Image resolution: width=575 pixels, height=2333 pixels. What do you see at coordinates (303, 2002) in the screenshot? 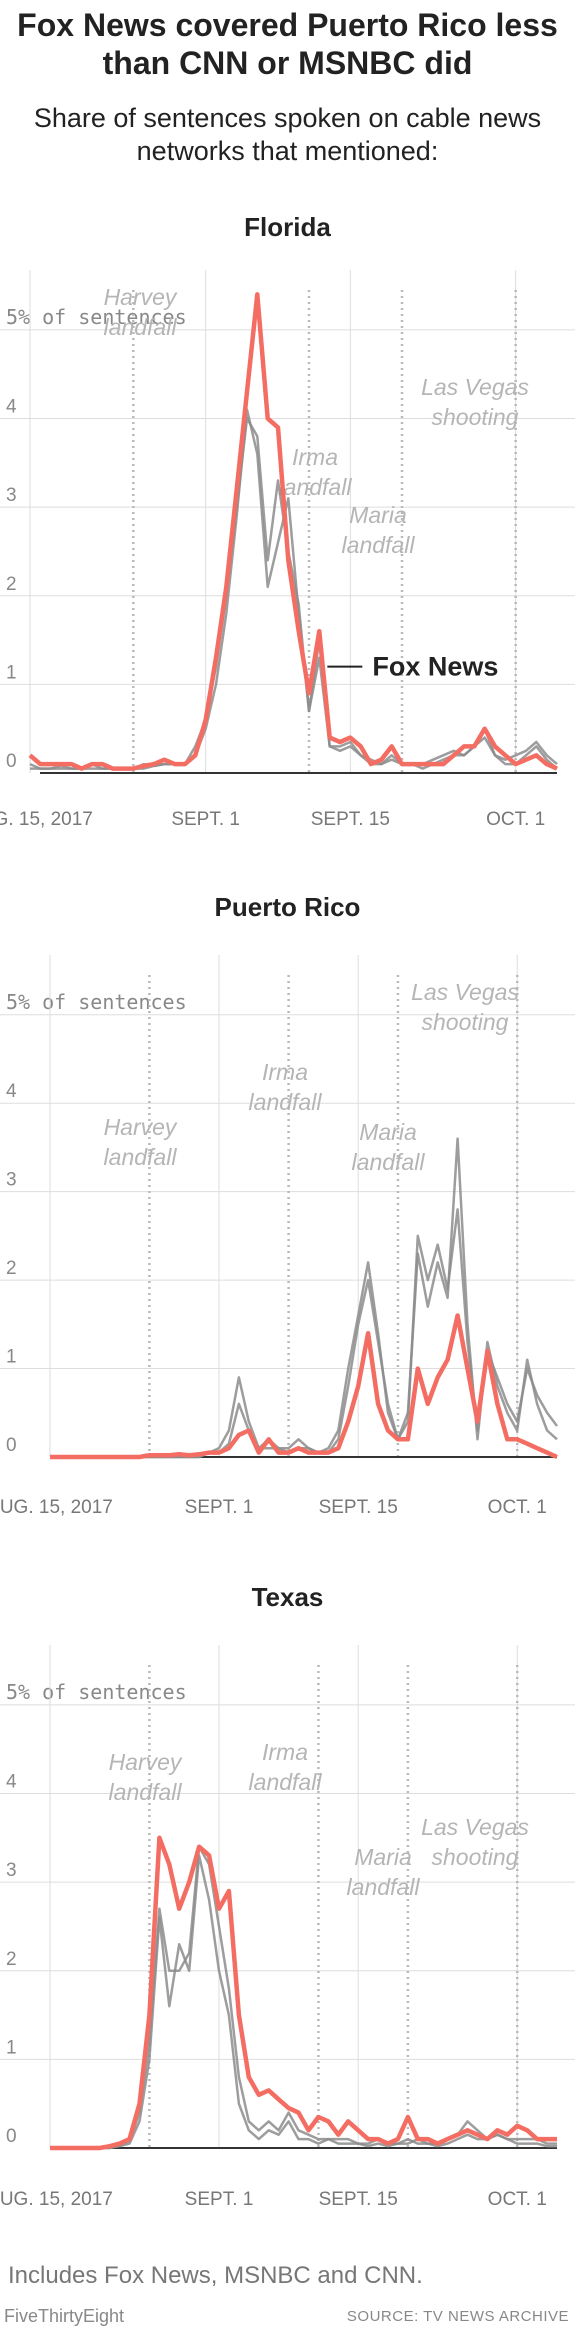
I see `series-line-msnbc` at bounding box center [303, 2002].